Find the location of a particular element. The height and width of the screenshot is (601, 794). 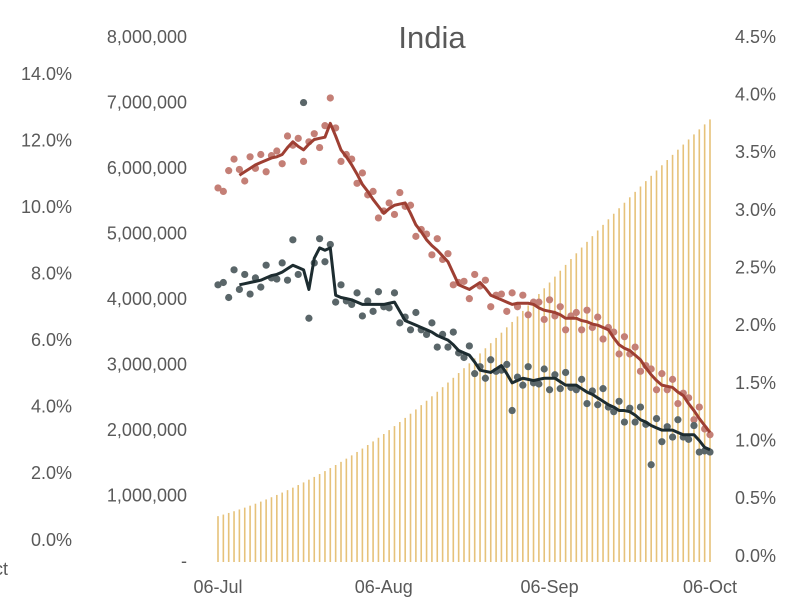

y3-tick-label: 2.0% is located at coordinates (51, 473).